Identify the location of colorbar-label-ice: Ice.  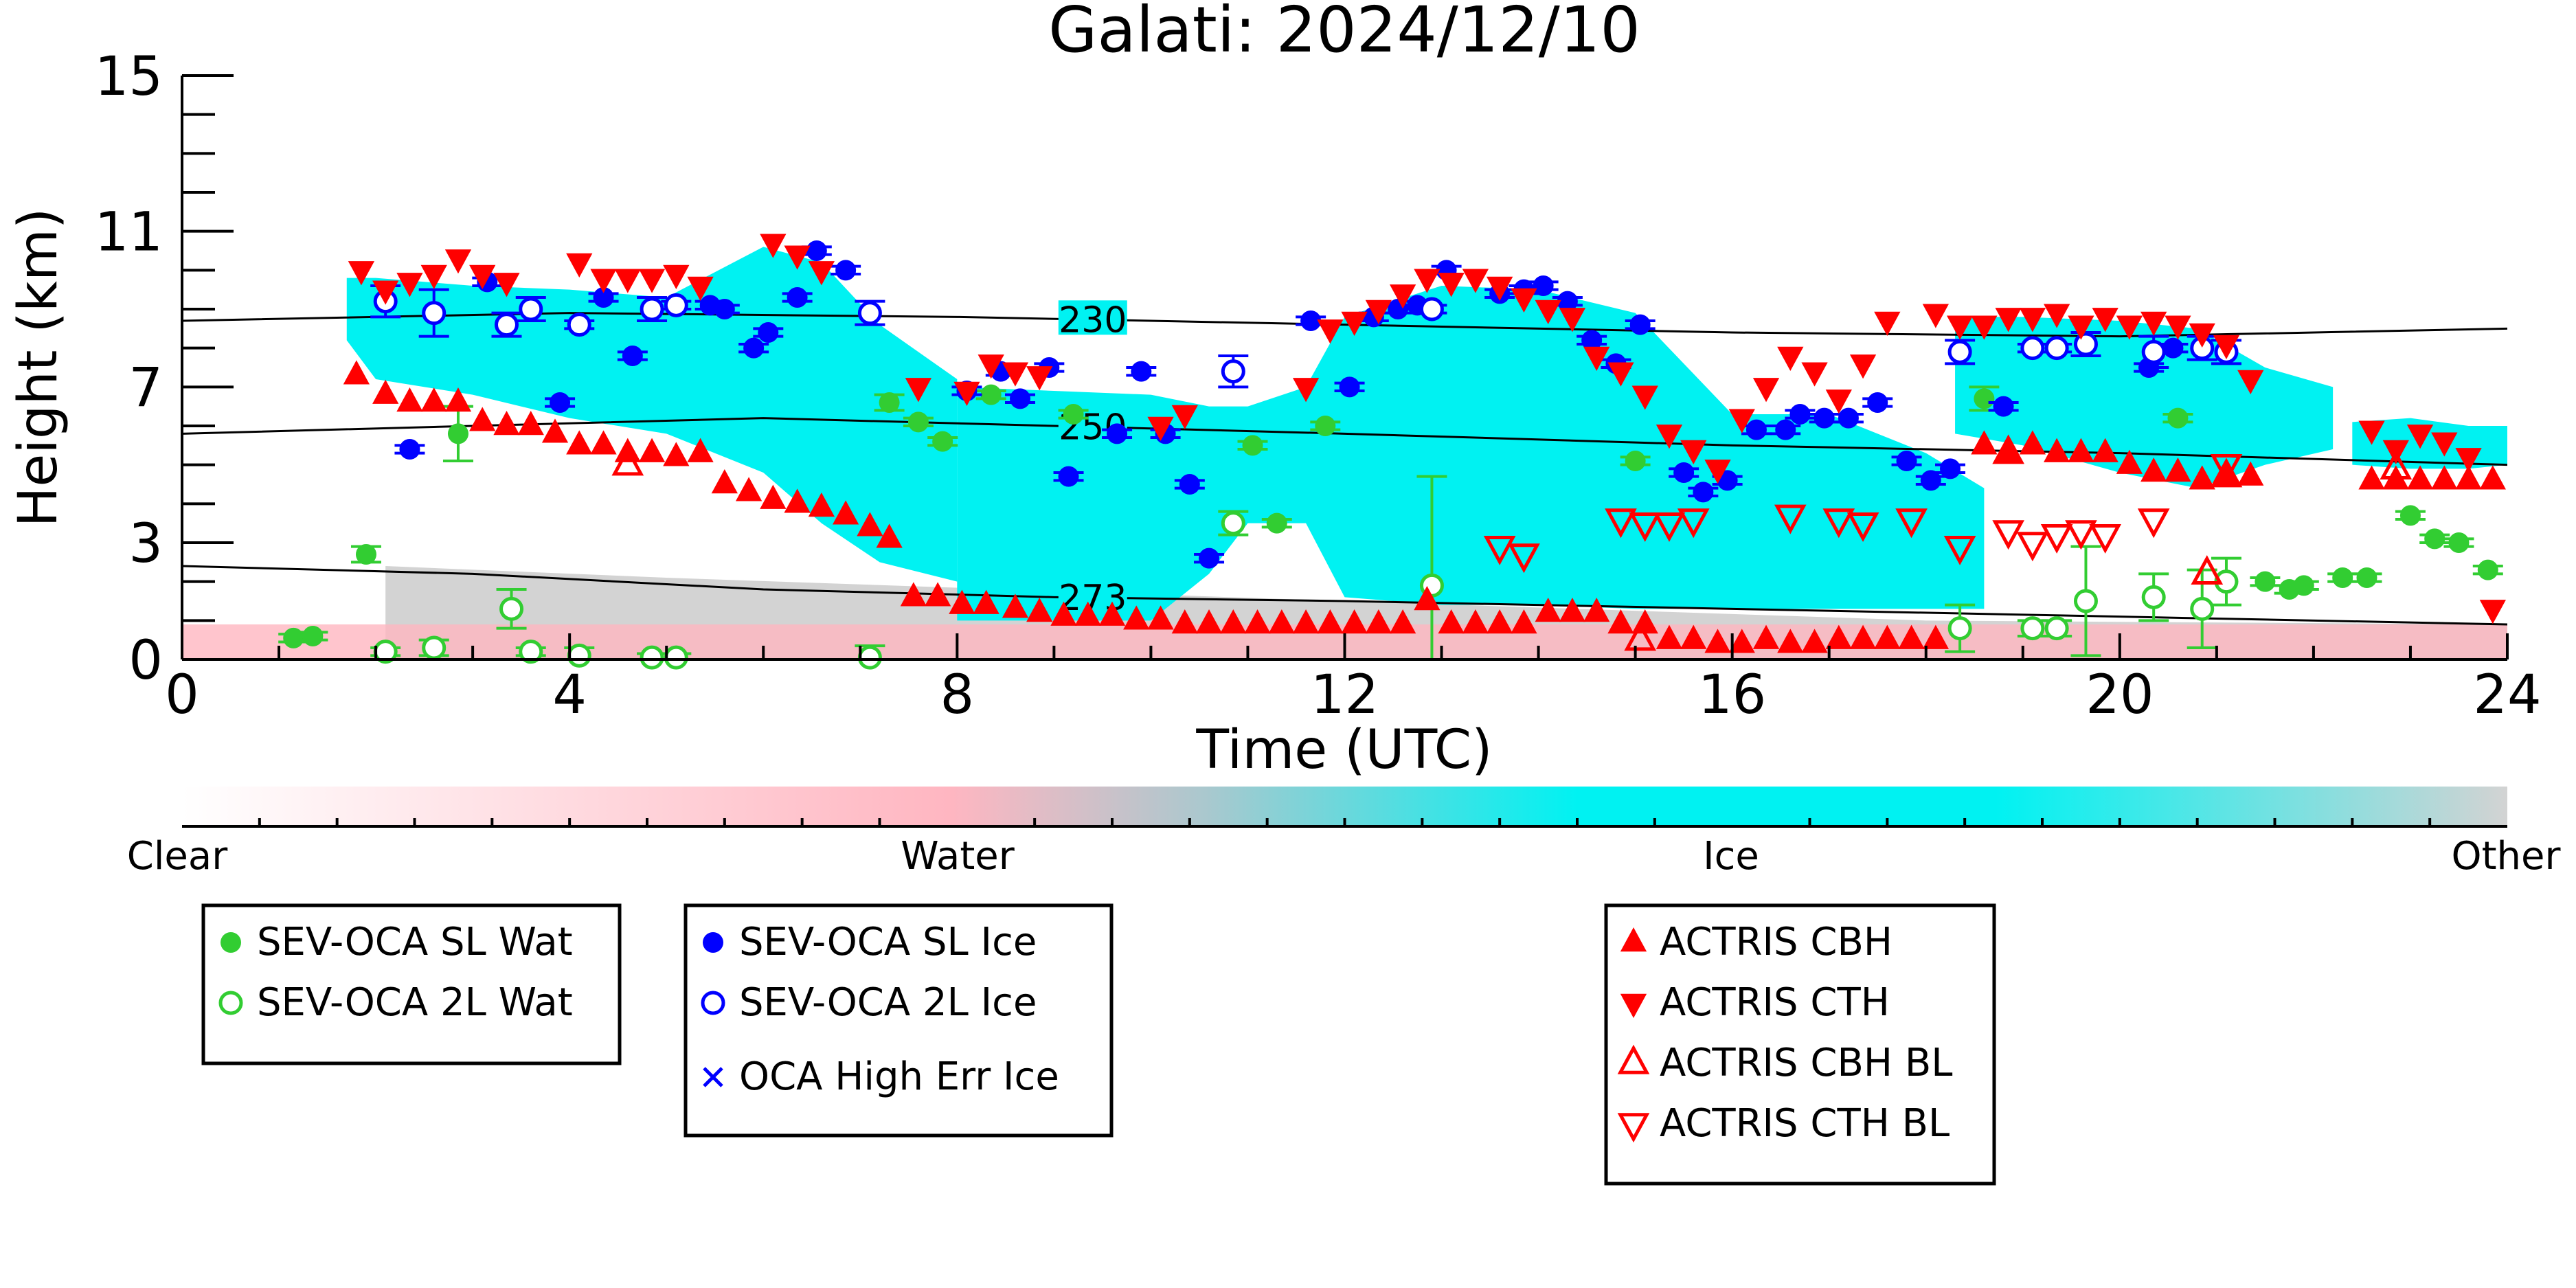
(1731, 856).